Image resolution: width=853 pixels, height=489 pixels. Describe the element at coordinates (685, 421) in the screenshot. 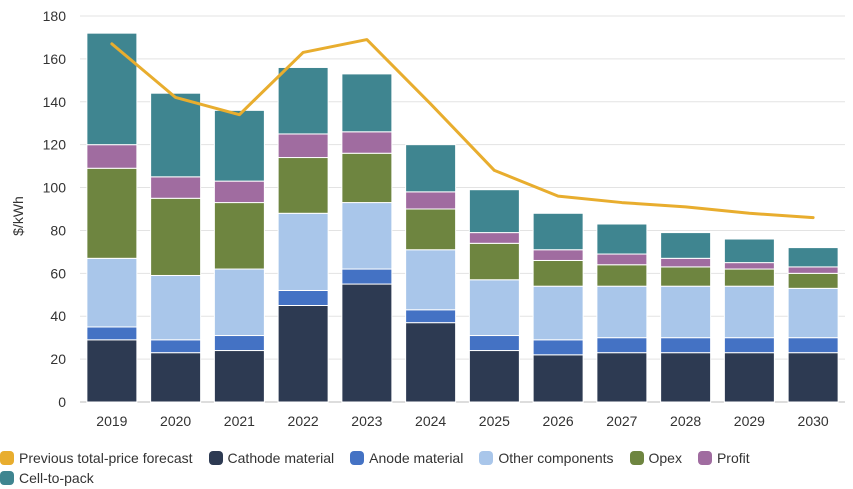

I see `x-tick-label: 2028` at that location.